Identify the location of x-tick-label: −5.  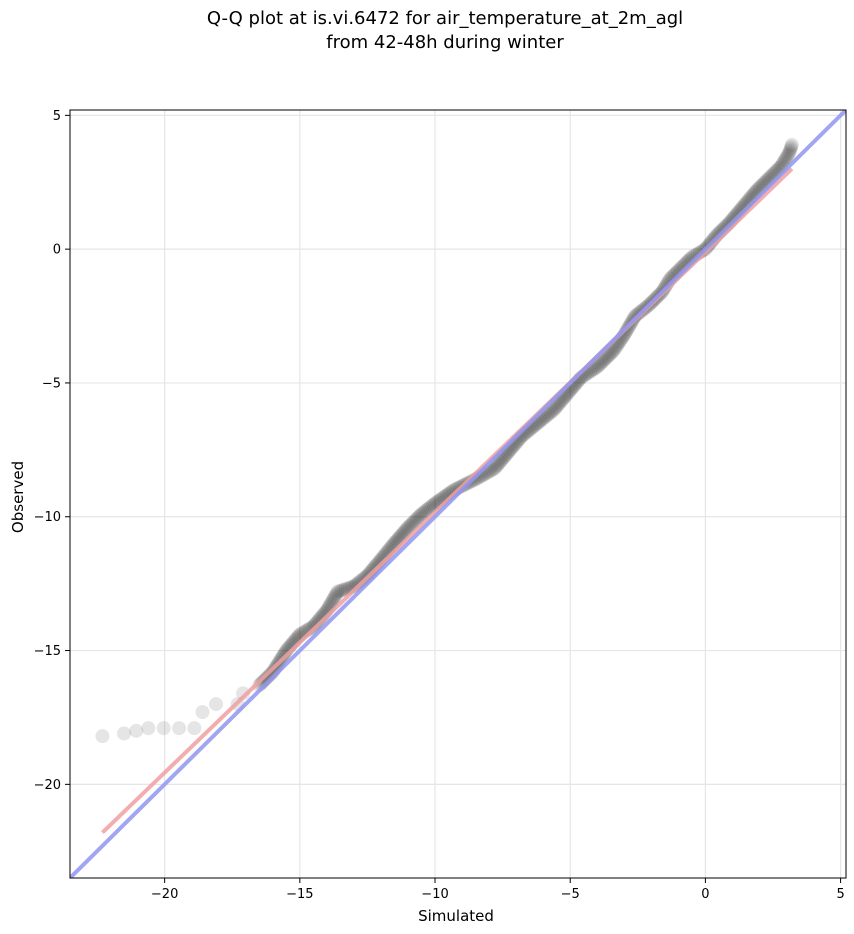
(570, 894).